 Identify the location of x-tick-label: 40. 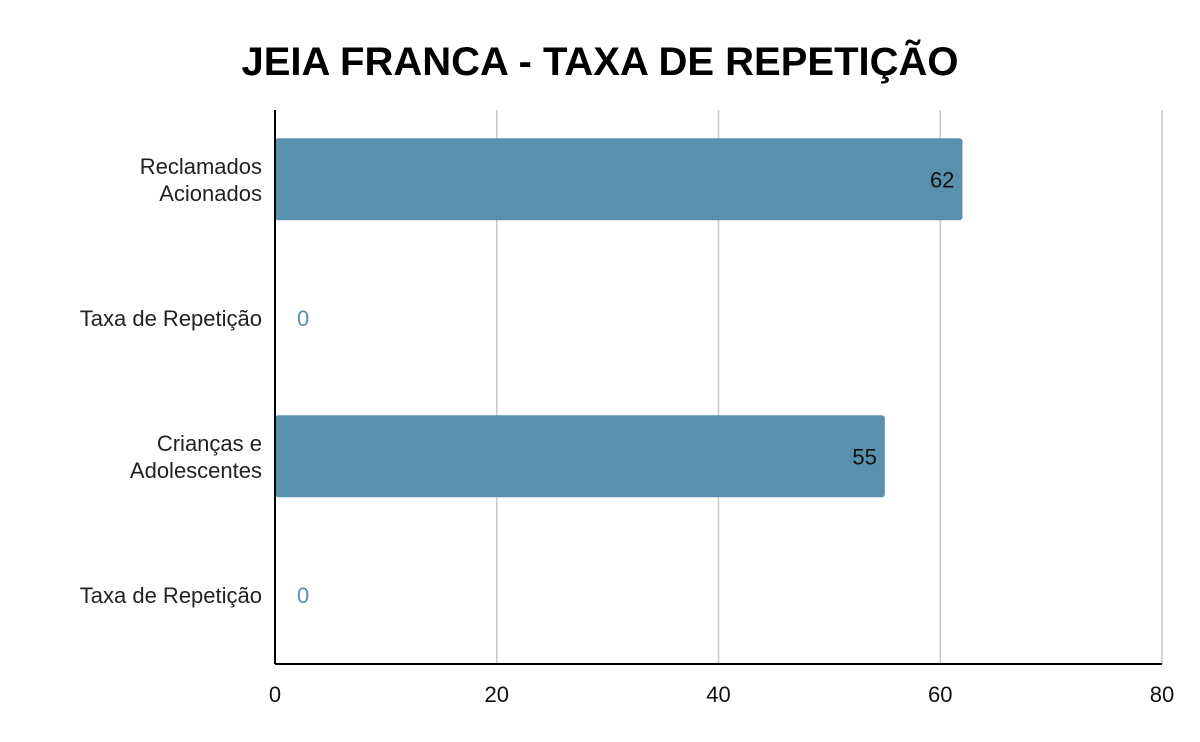
(718, 694).